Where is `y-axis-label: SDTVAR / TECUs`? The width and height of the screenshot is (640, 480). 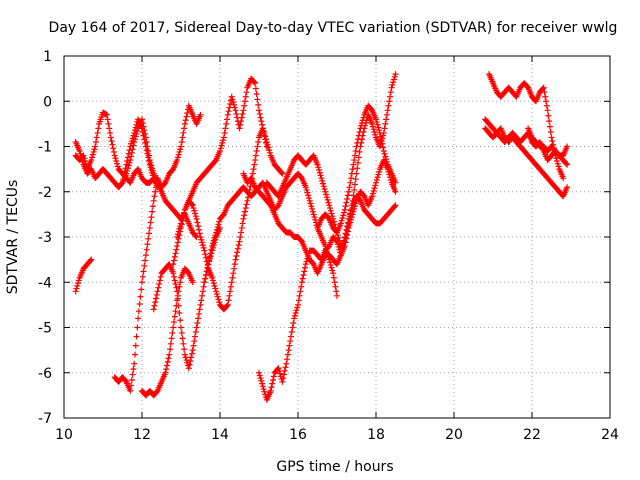 y-axis-label: SDTVAR / TECUs is located at coordinates (13, 237).